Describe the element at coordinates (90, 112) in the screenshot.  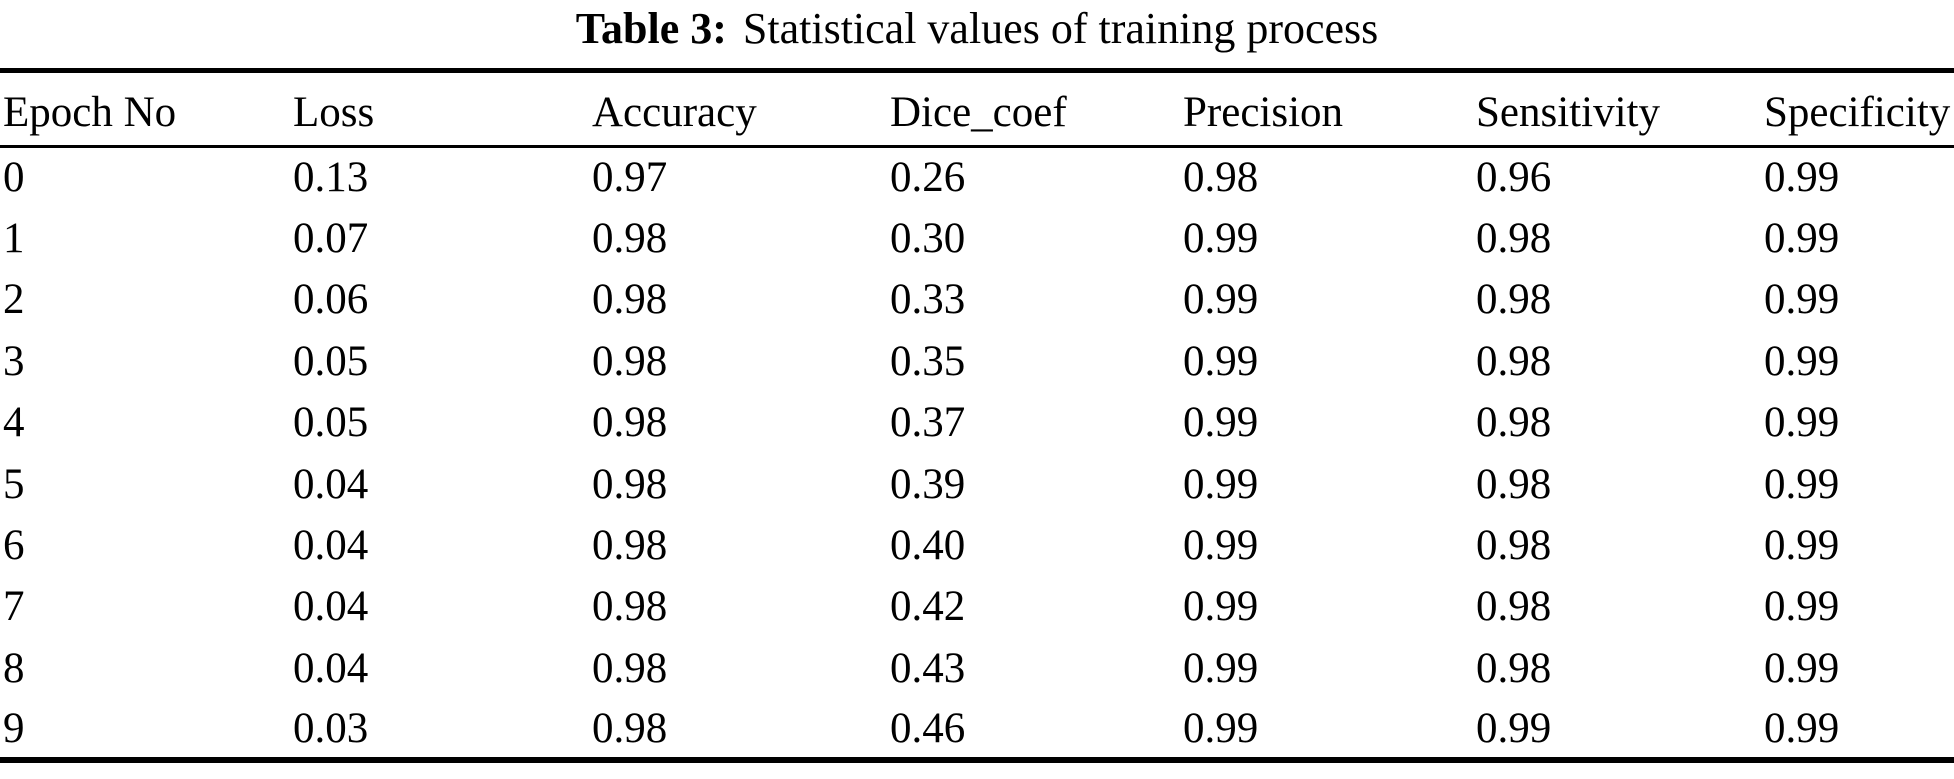
I see `column-header: Epoch No` at that location.